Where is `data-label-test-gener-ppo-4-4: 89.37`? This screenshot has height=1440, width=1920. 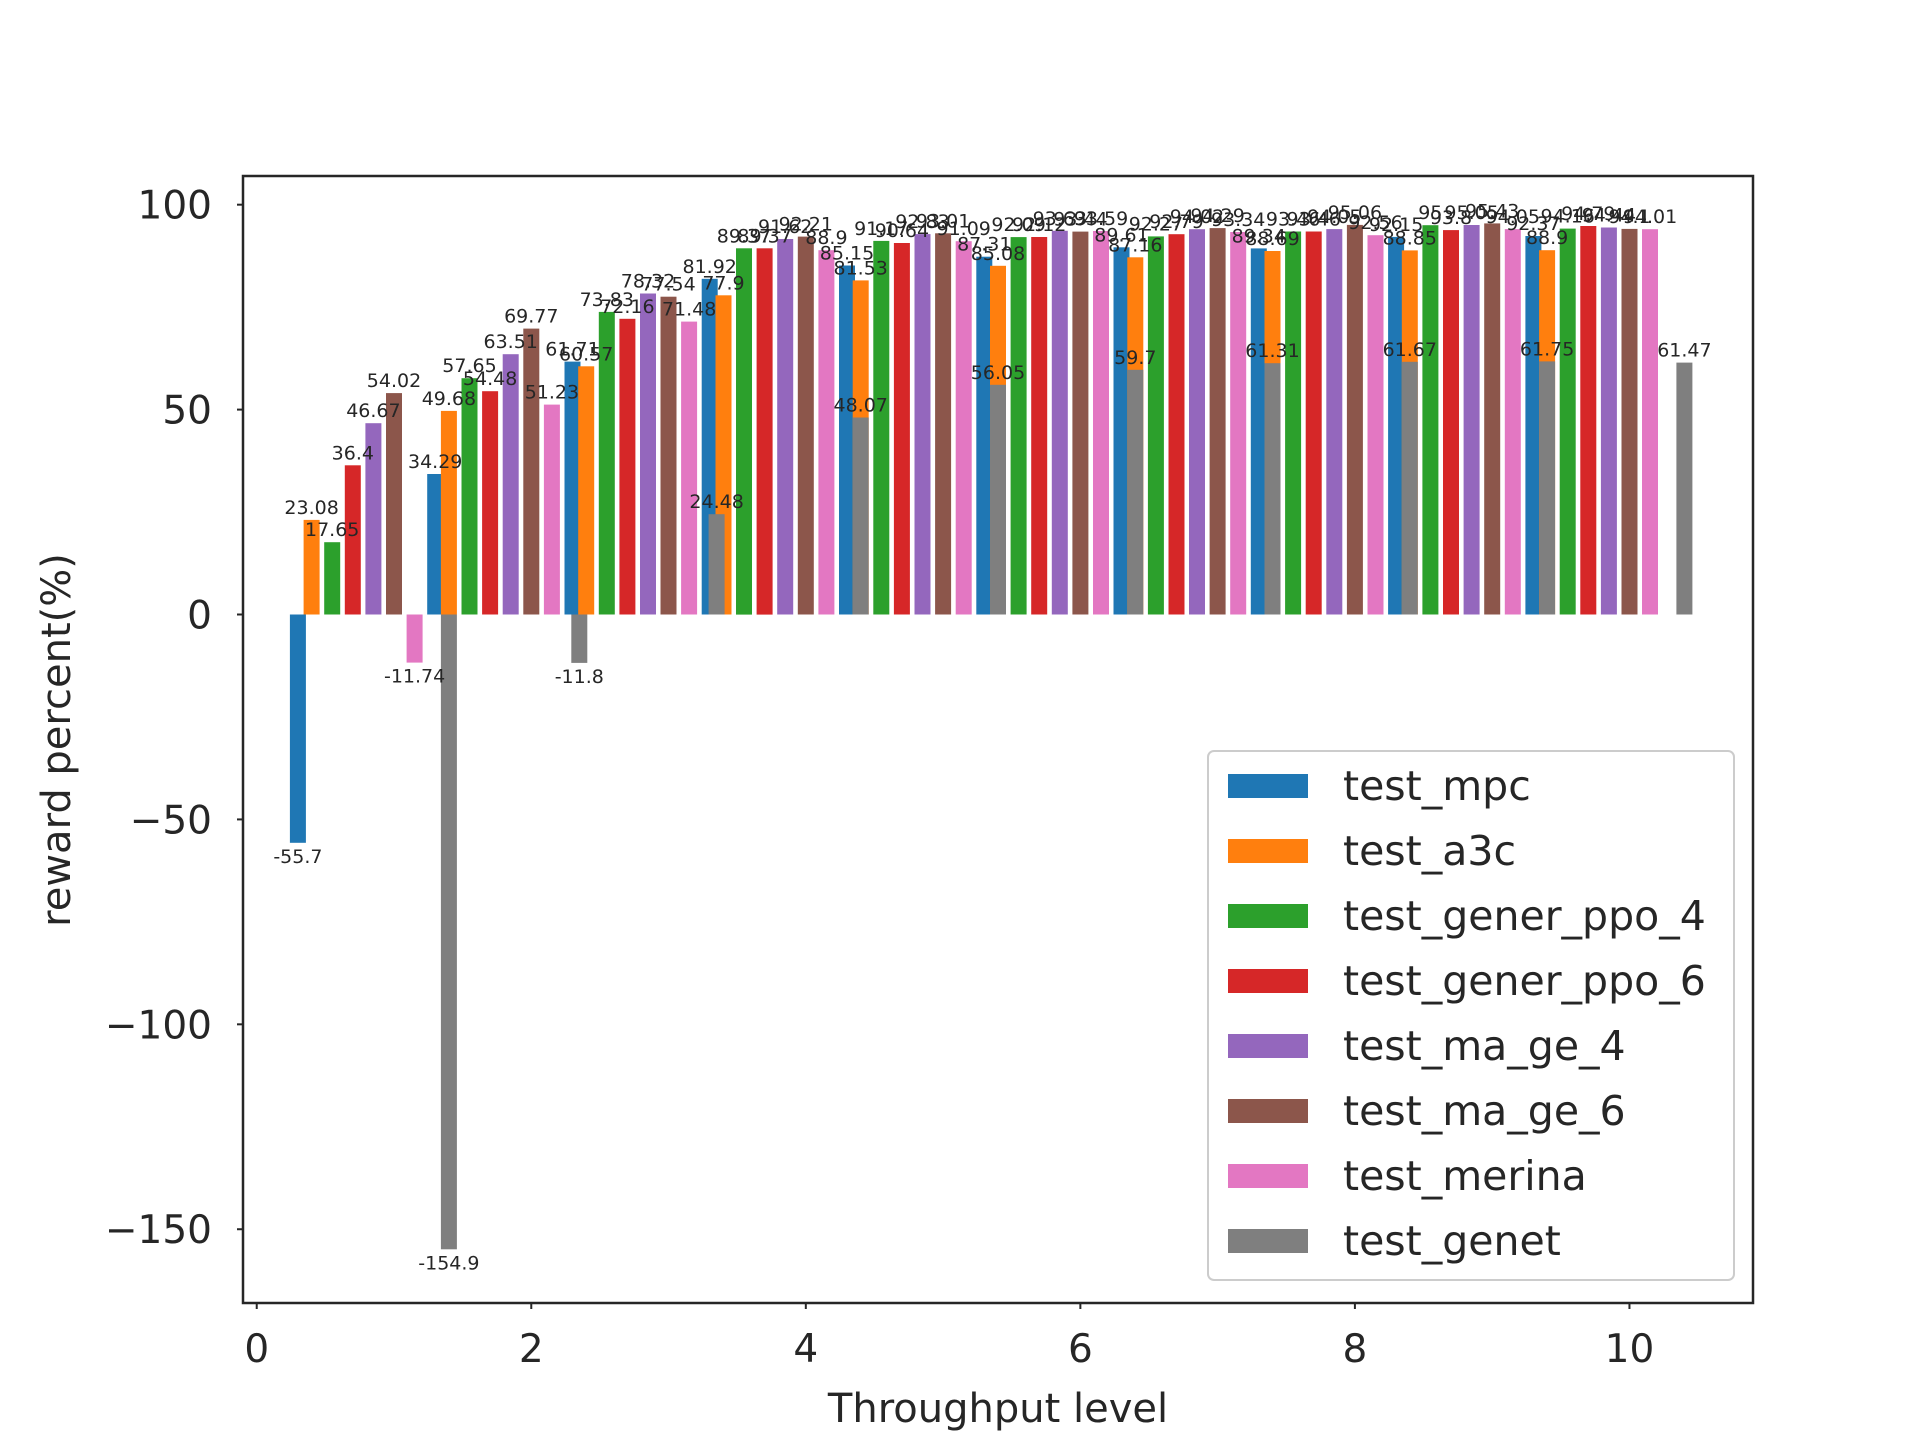 data-label-test-gener-ppo-4-4: 89.37 is located at coordinates (744, 236).